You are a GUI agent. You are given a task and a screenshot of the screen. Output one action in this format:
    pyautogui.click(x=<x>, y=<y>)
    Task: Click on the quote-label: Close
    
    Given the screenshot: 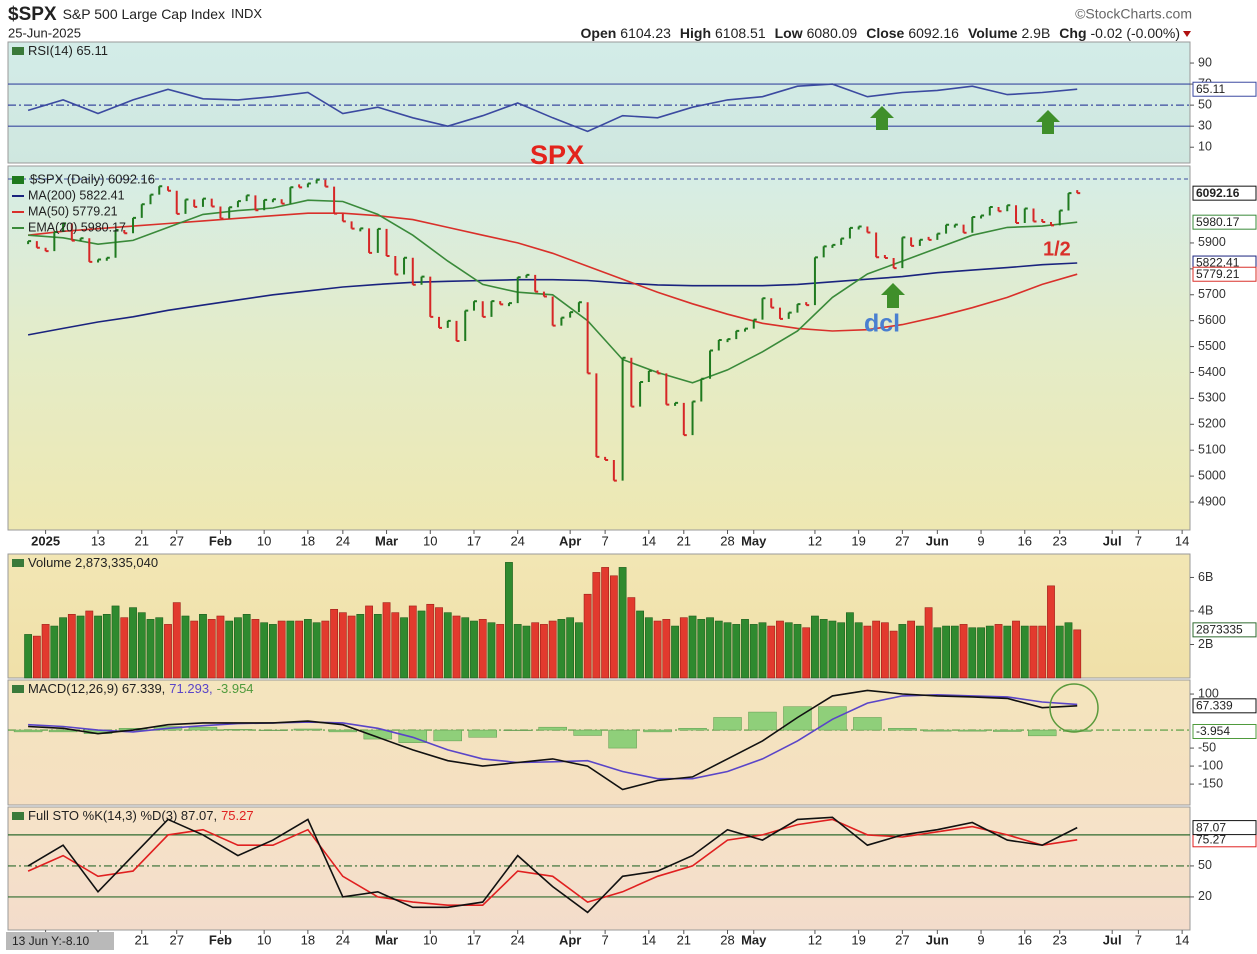 What is the action you would take?
    pyautogui.click(x=885, y=33)
    